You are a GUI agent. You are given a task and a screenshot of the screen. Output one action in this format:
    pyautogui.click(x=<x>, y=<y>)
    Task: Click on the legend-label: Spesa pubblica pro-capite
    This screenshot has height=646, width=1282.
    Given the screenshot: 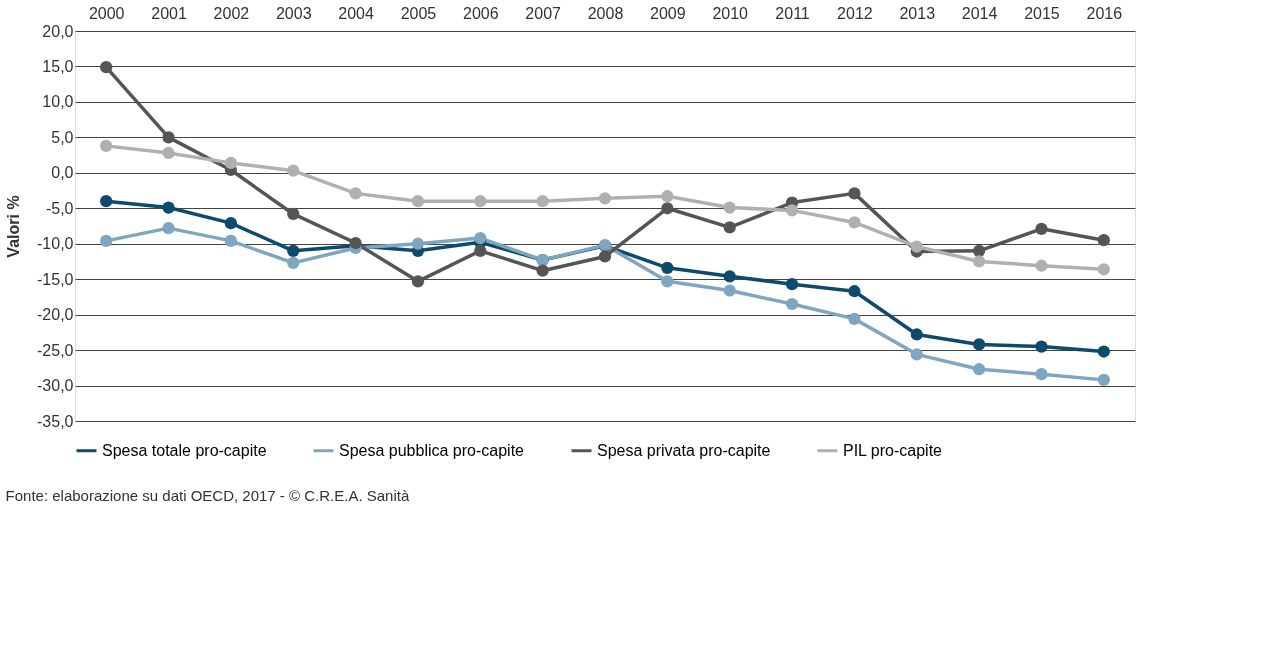 What is the action you would take?
    pyautogui.click(x=432, y=450)
    